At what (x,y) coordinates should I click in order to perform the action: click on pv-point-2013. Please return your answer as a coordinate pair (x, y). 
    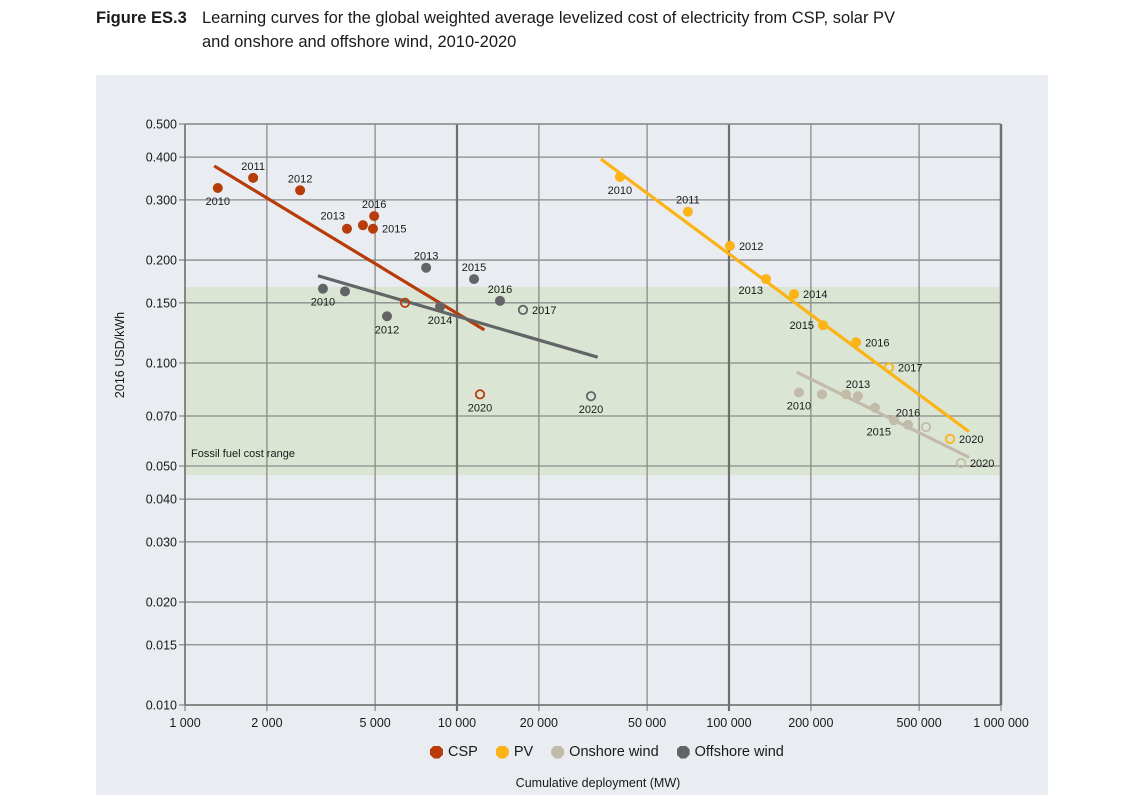
    Looking at the image, I should click on (766, 279).